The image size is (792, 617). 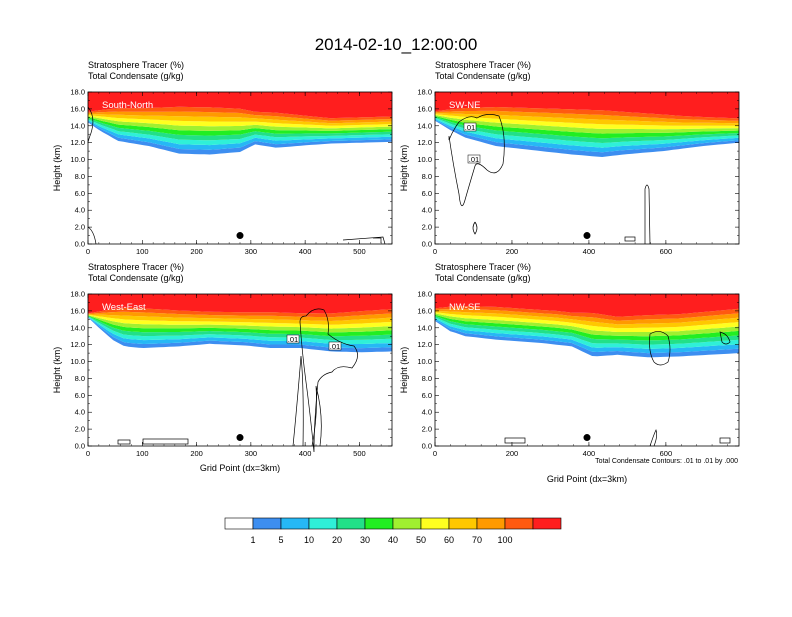 What do you see at coordinates (365, 540) in the screenshot?
I see `colorbar-label: 30` at bounding box center [365, 540].